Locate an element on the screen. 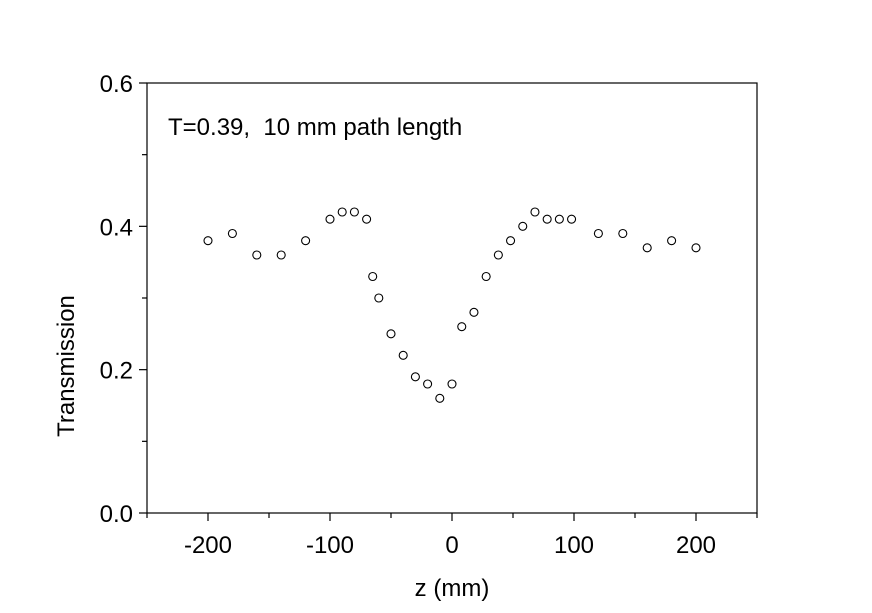 The width and height of the screenshot is (872, 613). y-tick-label: 0.6 is located at coordinates (116, 84).